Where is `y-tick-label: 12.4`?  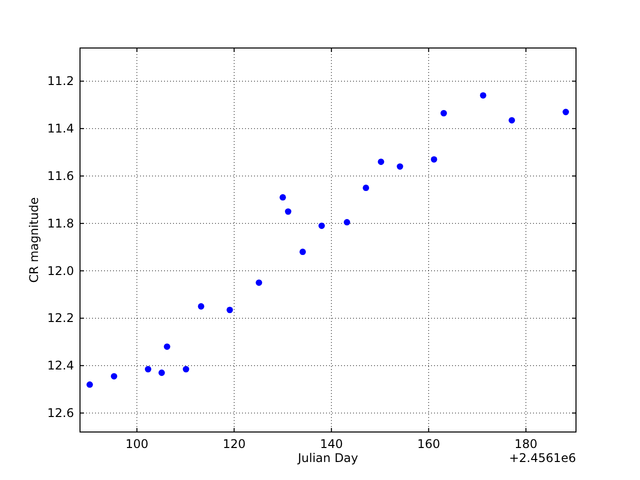 y-tick-label: 12.4 is located at coordinates (60, 365).